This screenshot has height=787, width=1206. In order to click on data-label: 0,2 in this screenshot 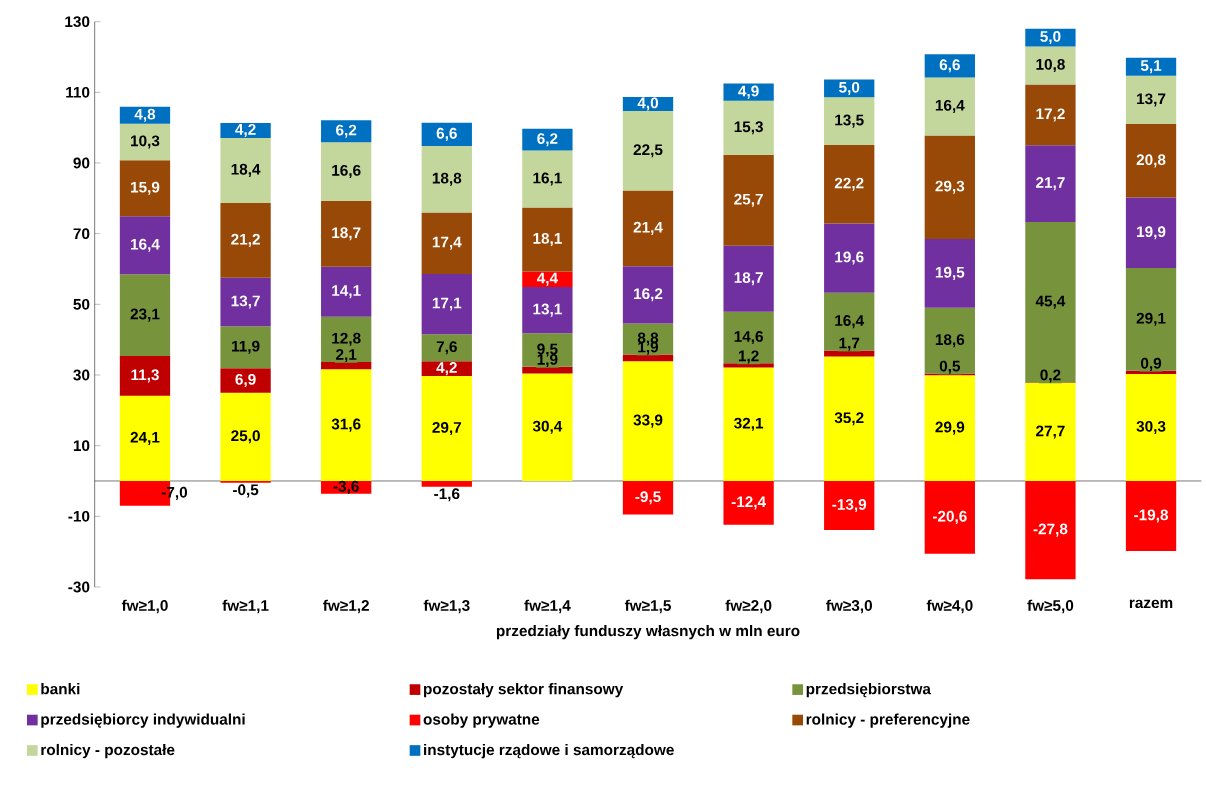, I will do `click(1050, 376)`.